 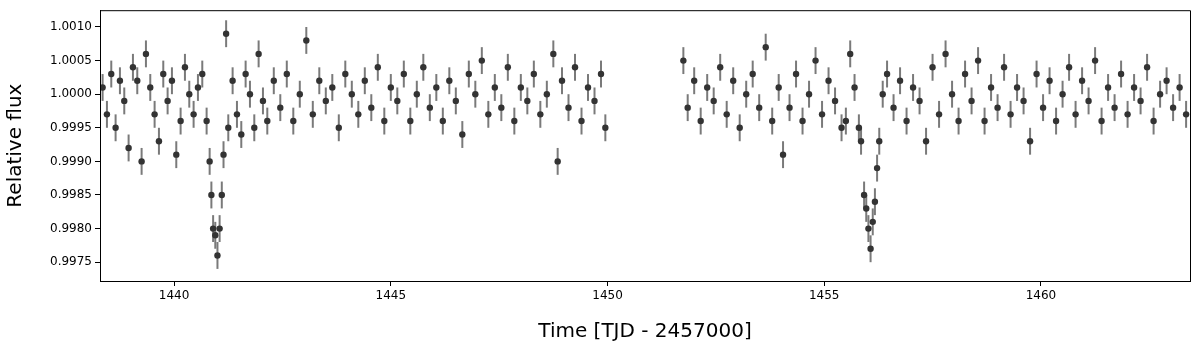 I want to click on y-axis-title: Relative flux, so click(x=14, y=145).